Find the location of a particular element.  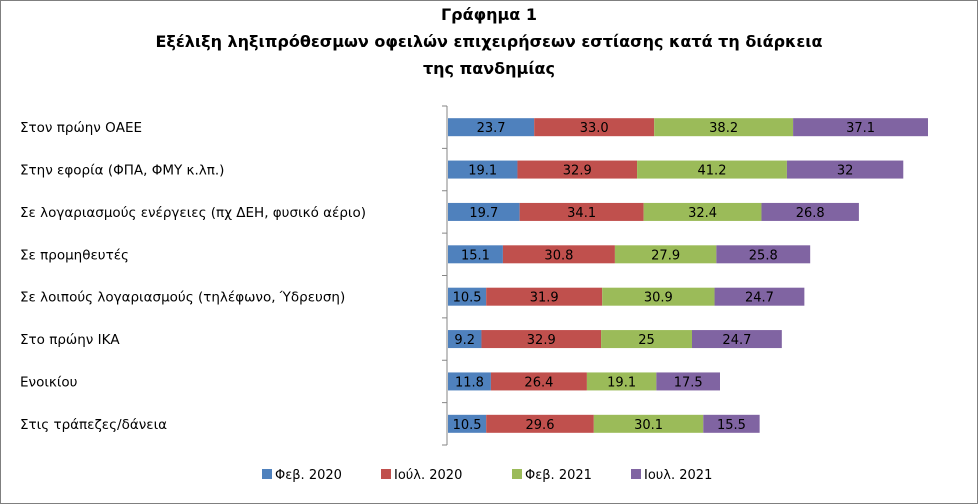

category-label: Στο πρώην ΙΚΑ is located at coordinates (70, 340).